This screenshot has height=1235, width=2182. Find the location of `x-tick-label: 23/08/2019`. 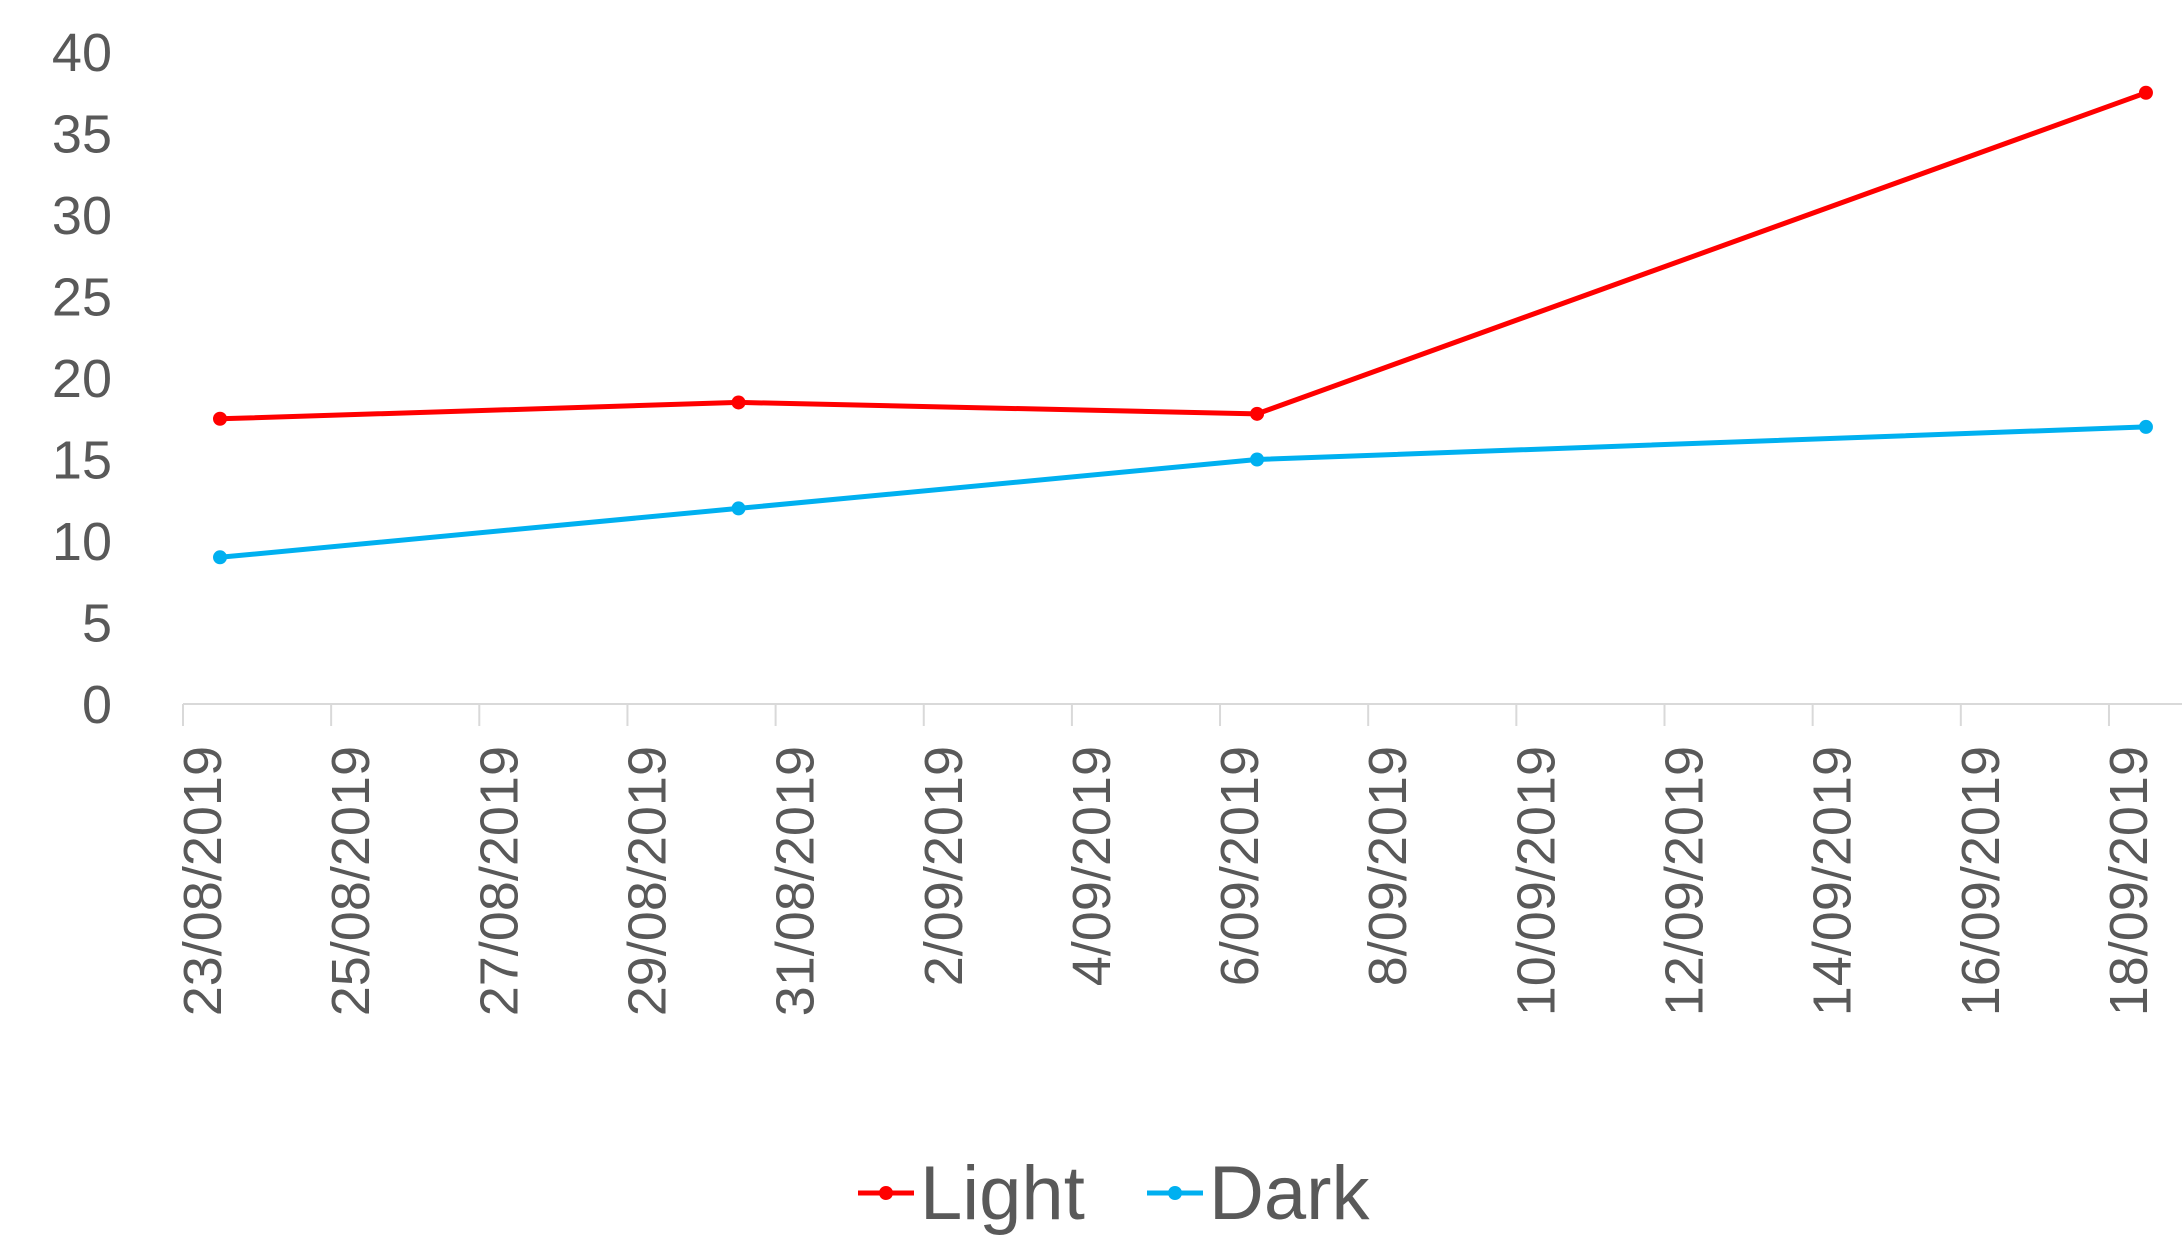

x-tick-label: 23/08/2019 is located at coordinates (203, 881).